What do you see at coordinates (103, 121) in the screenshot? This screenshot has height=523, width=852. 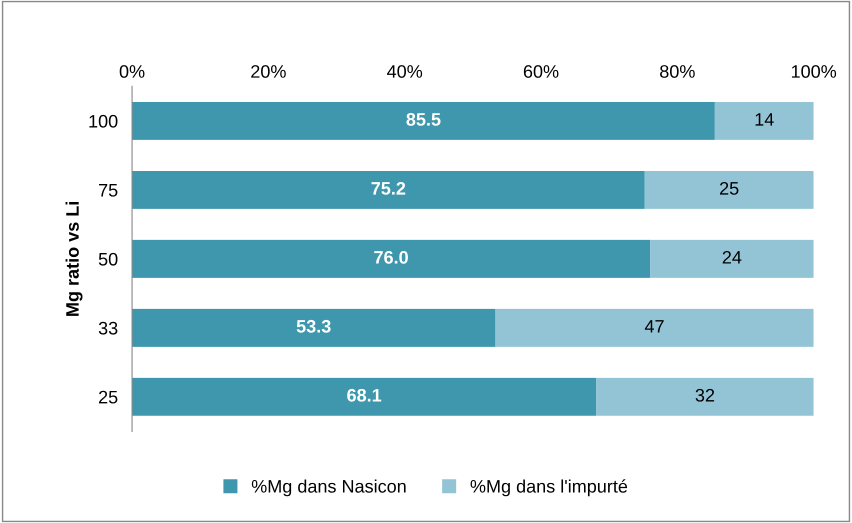 I see `y-tick-label: 100` at bounding box center [103, 121].